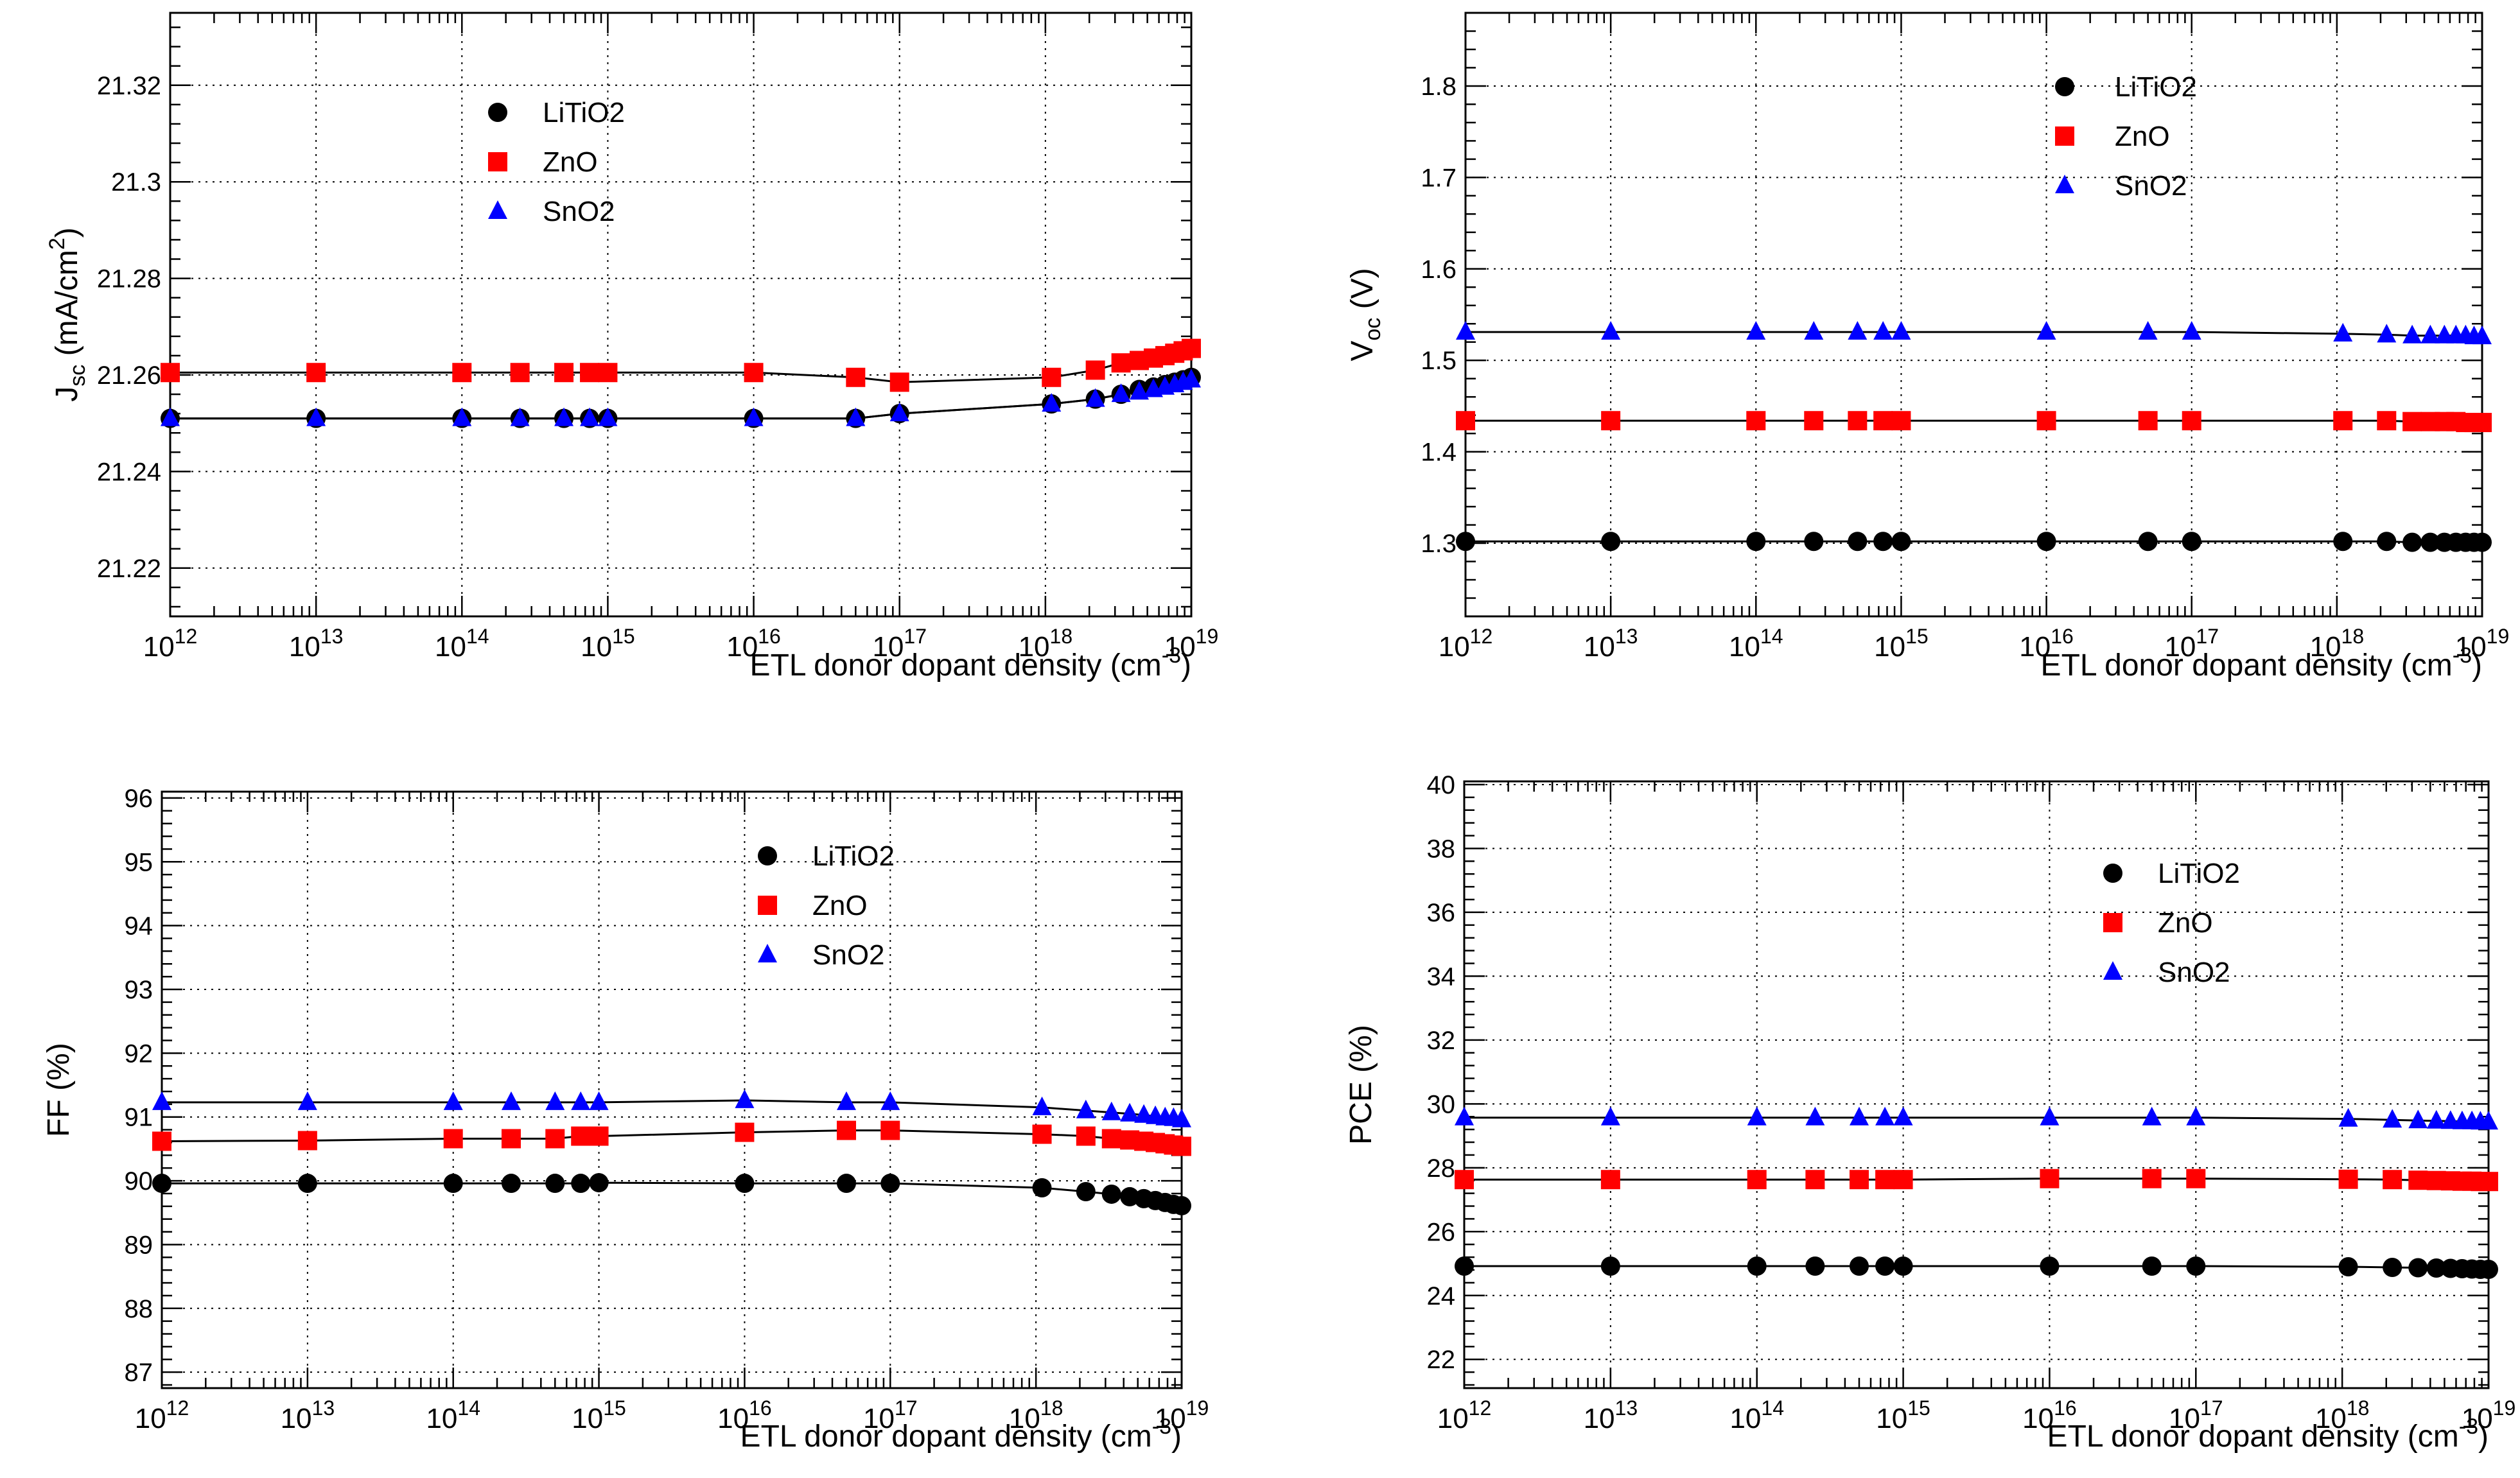 The width and height of the screenshot is (2520, 1478). What do you see at coordinates (961, 1434) in the screenshot?
I see `ff-x-axis-label: ETL donor dopant density (cm-3)` at bounding box center [961, 1434].